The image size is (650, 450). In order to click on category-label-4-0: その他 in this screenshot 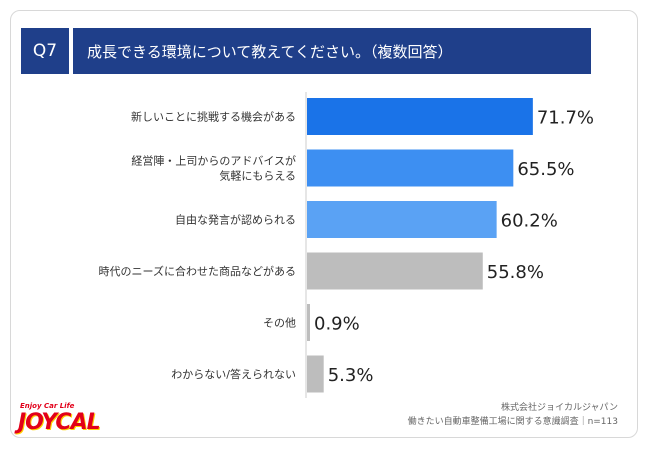, I will do `click(279, 323)`.